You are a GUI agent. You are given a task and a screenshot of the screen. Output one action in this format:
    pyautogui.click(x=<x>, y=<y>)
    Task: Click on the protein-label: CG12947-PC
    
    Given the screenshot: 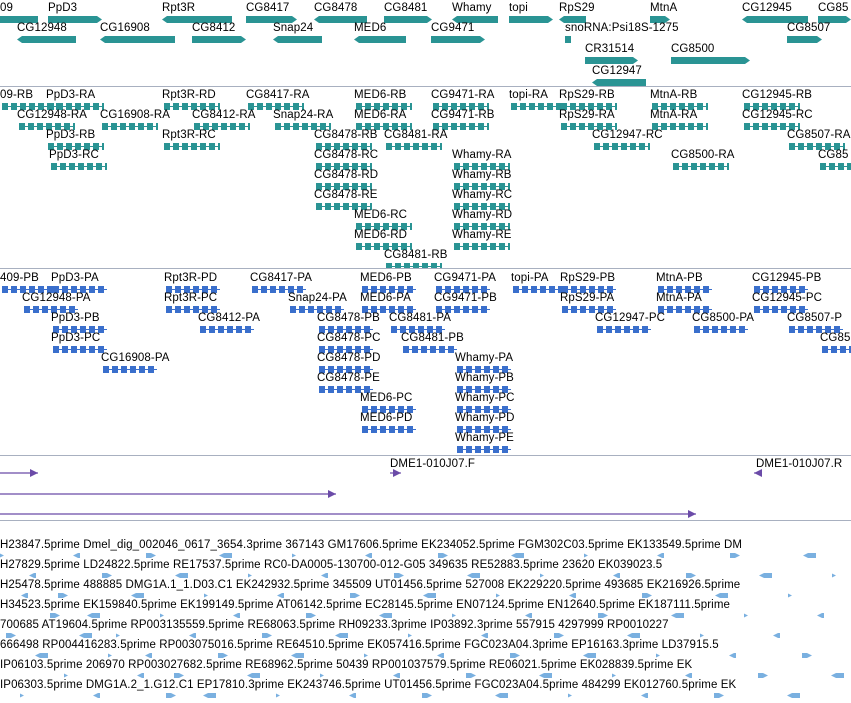 What is the action you would take?
    pyautogui.click(x=630, y=318)
    